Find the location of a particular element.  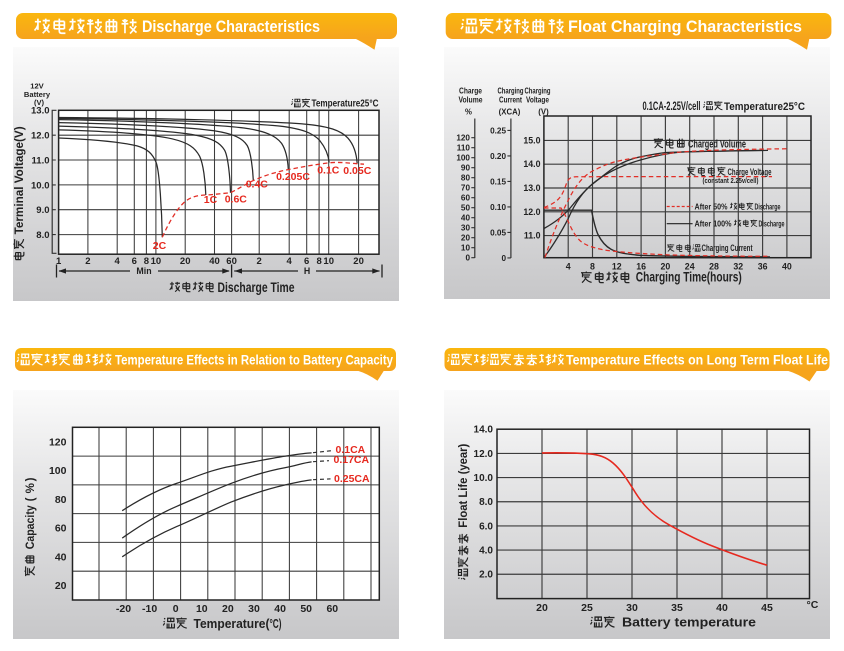

svg-text: 15.0 is located at coordinates (531, 140).